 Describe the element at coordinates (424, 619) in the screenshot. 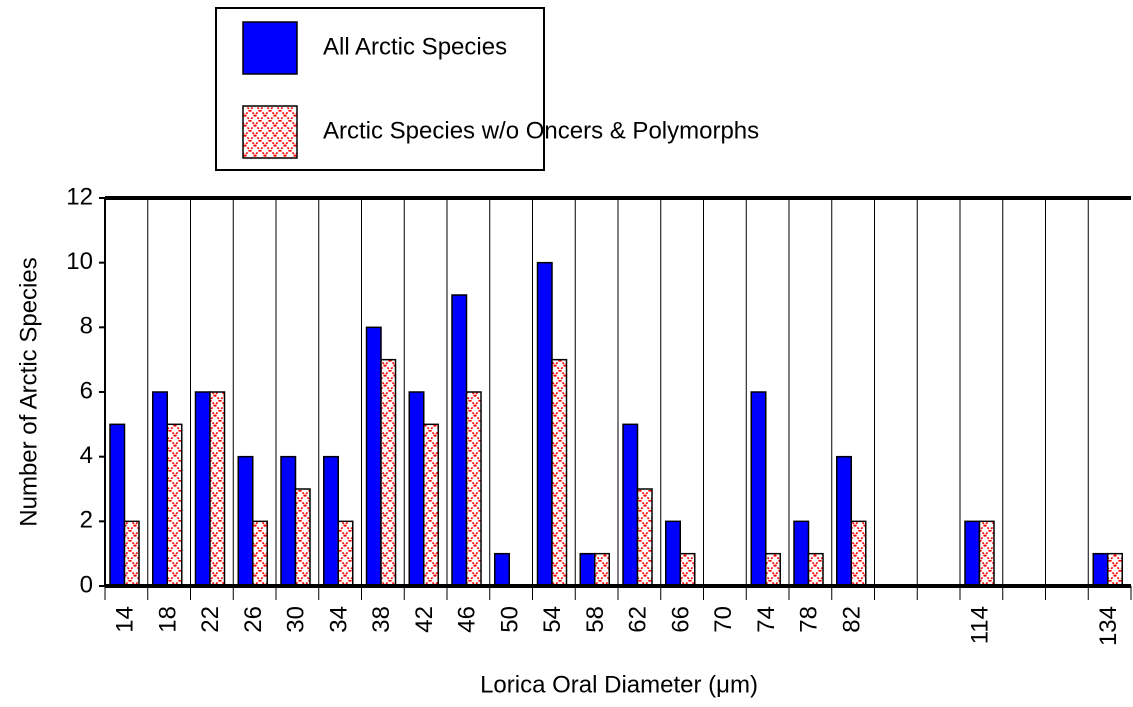

I see `x-tick-label: 42` at that location.